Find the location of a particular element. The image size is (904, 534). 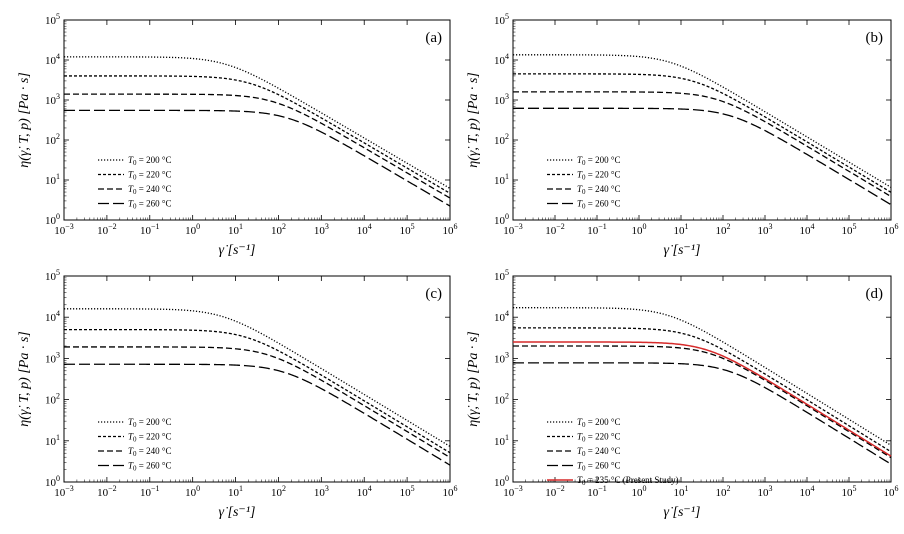

panel-label: (a) is located at coordinates (433, 38).